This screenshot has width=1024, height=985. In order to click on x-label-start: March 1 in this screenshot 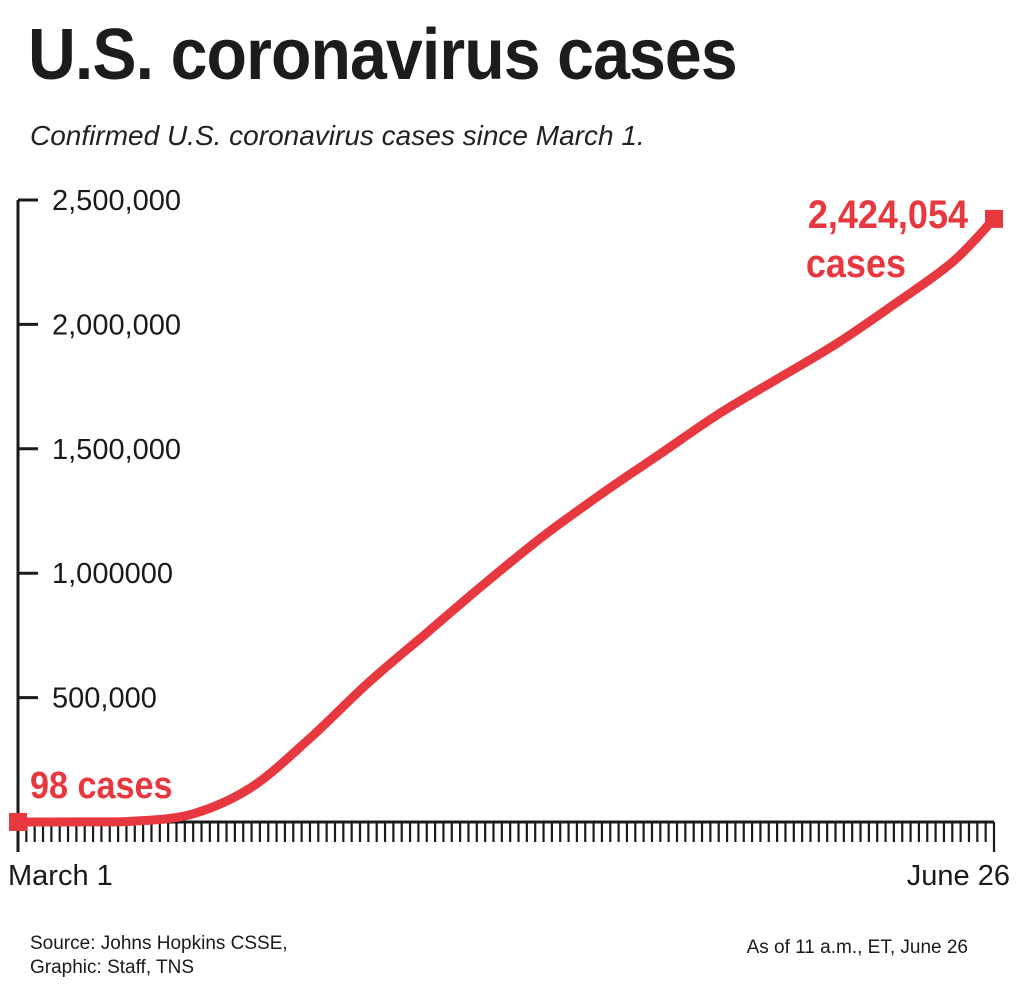, I will do `click(60, 876)`.